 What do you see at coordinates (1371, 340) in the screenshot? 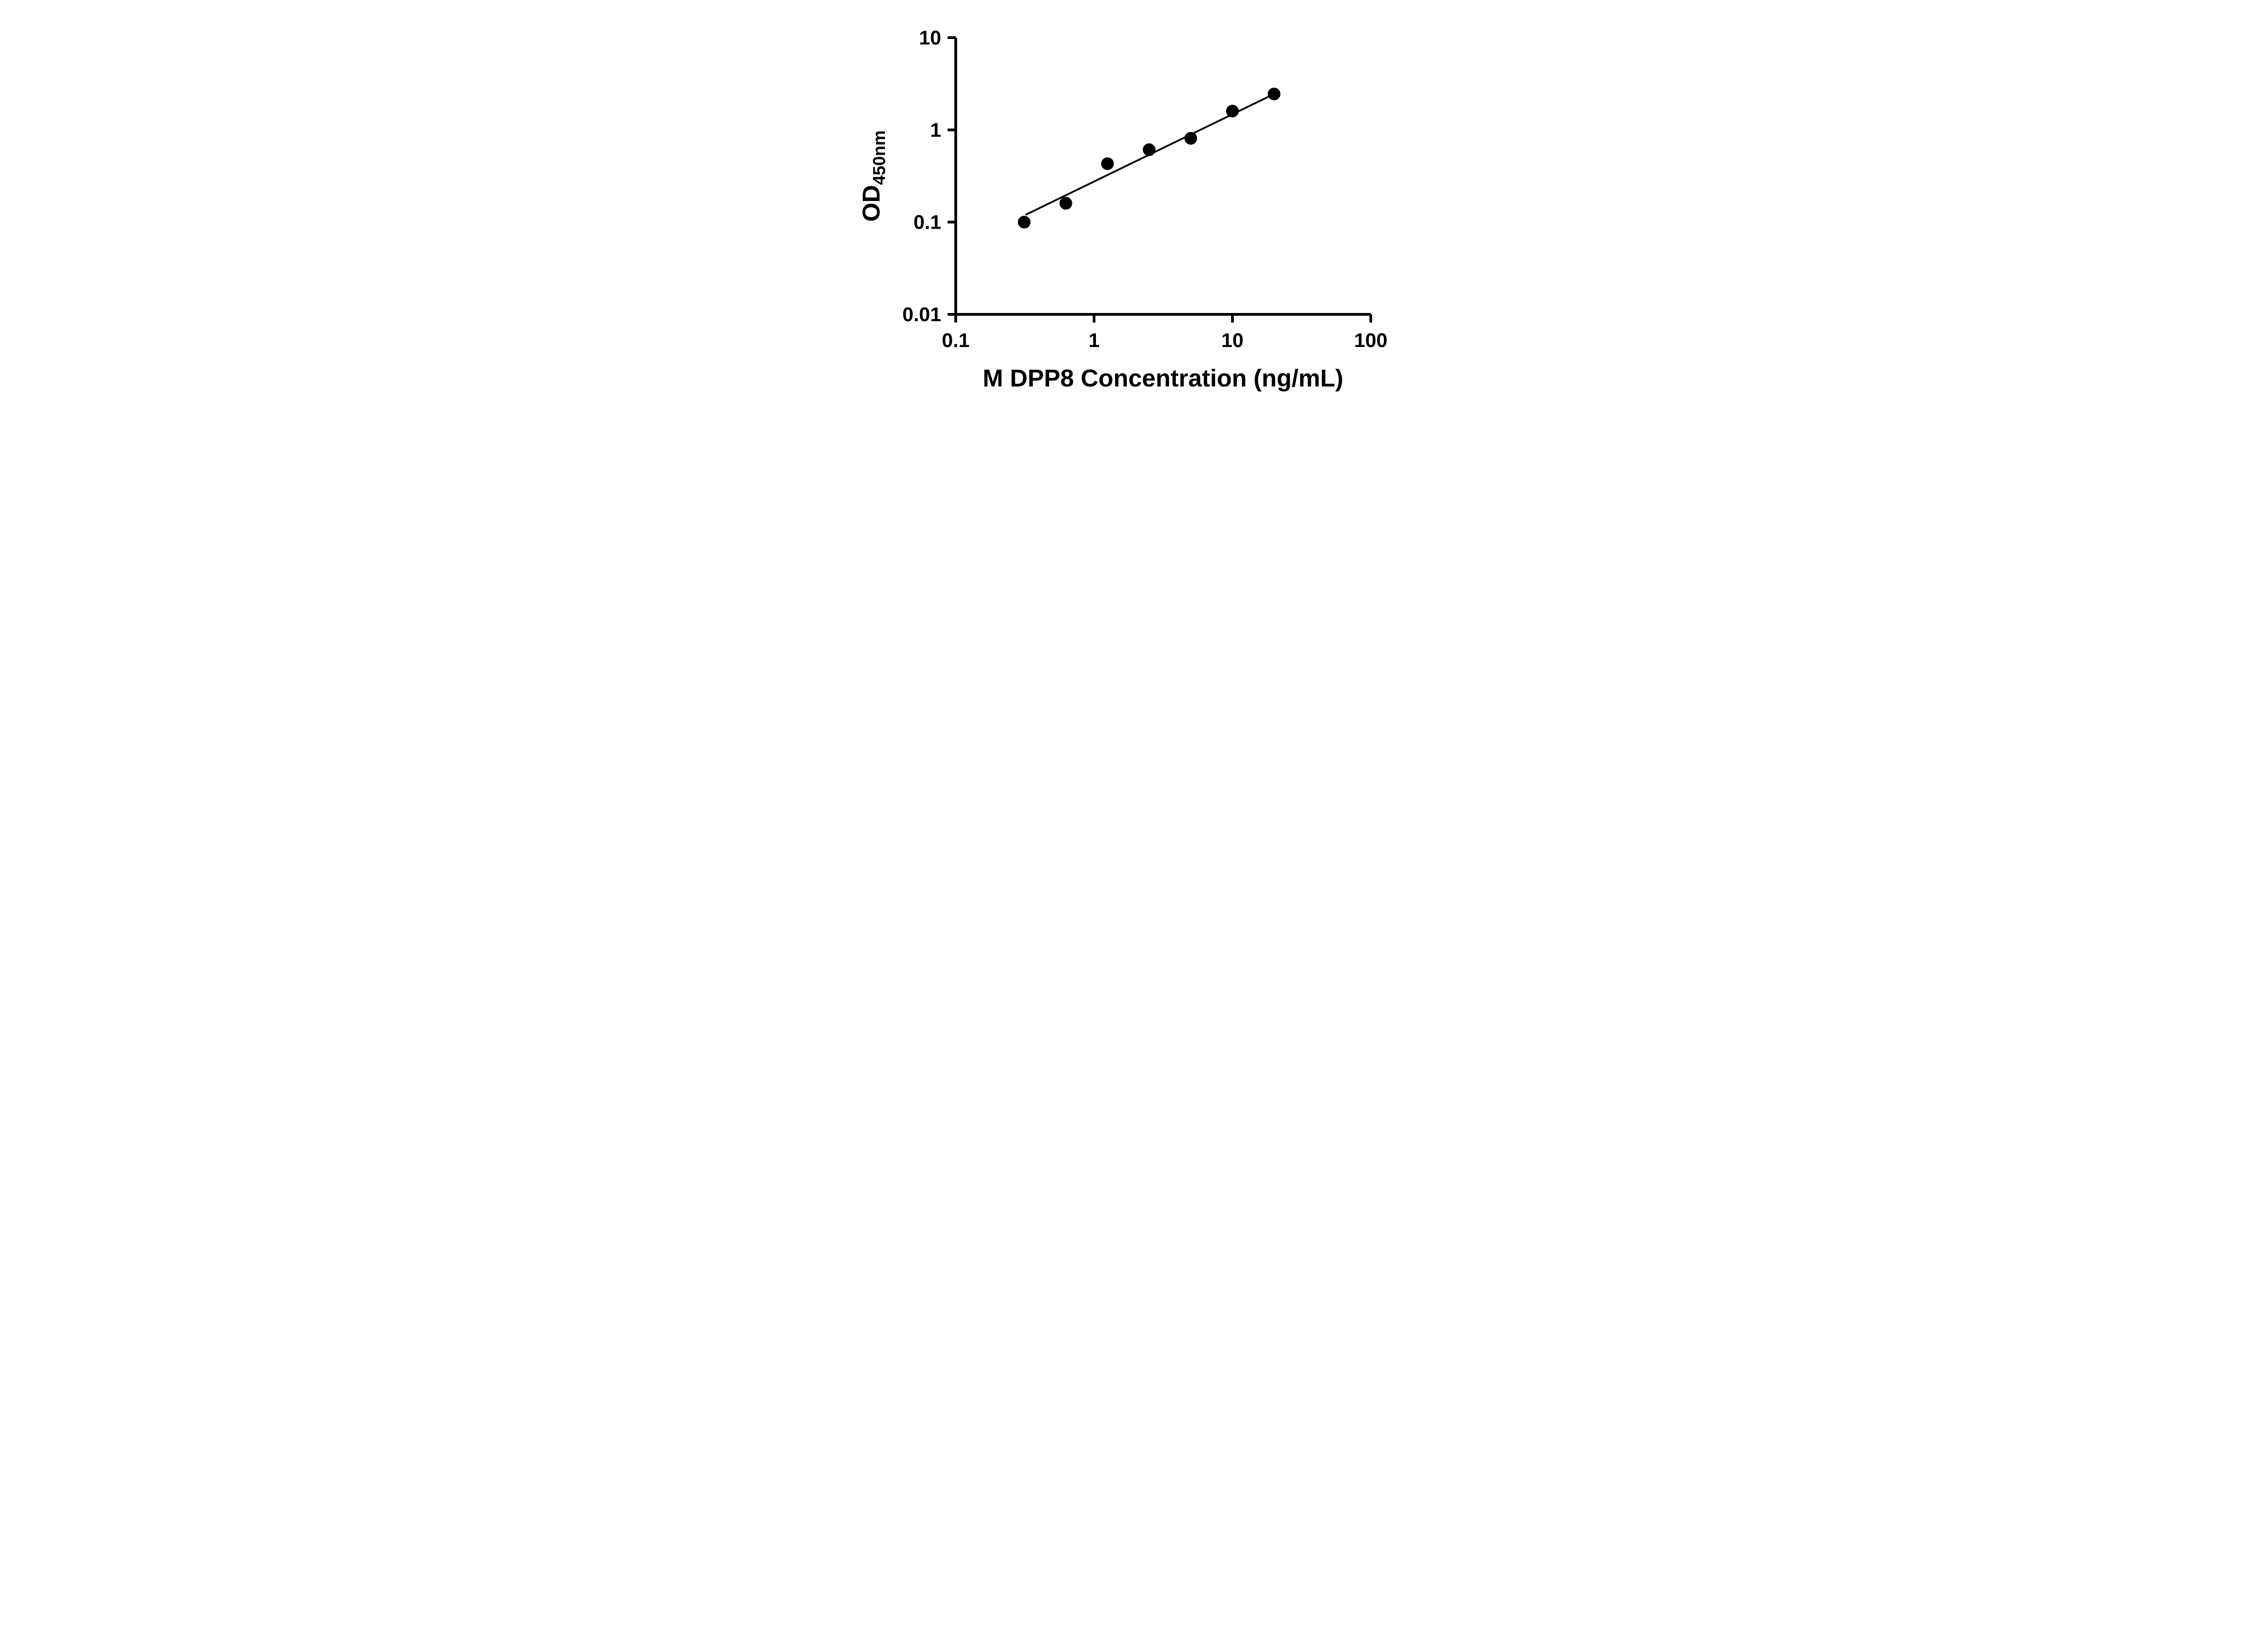
I see `x-tick-label: 100` at bounding box center [1371, 340].